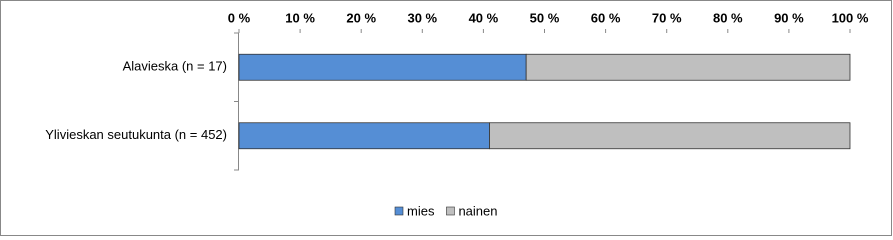  What do you see at coordinates (484, 17) in the screenshot?
I see `x-tick-label: 40 %` at bounding box center [484, 17].